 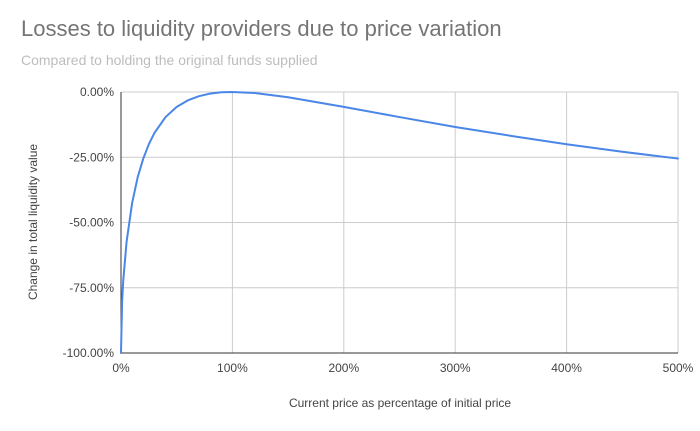 What do you see at coordinates (402, 368) in the screenshot?
I see `x-tick-labels: 0% 100% 200% 300% 400% 500%` at bounding box center [402, 368].